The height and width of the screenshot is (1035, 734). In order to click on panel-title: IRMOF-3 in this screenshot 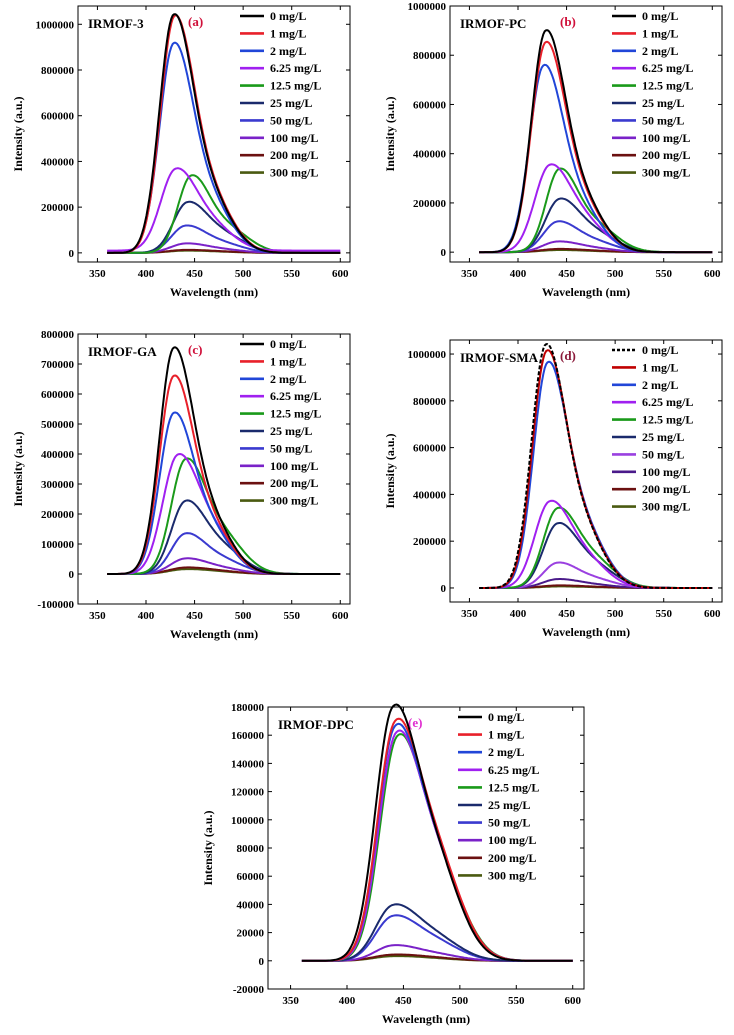, I will do `click(116, 23)`.